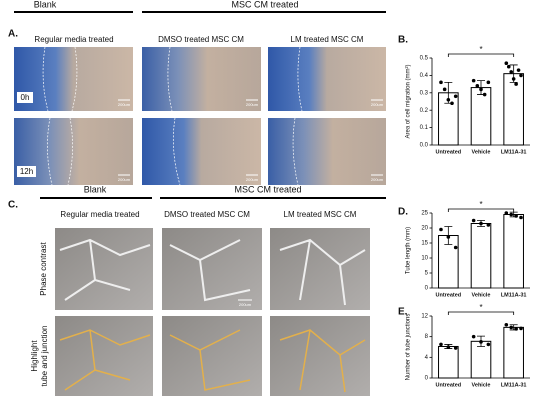  What do you see at coordinates (13, 34) in the screenshot?
I see `panel-label: A.` at bounding box center [13, 34].